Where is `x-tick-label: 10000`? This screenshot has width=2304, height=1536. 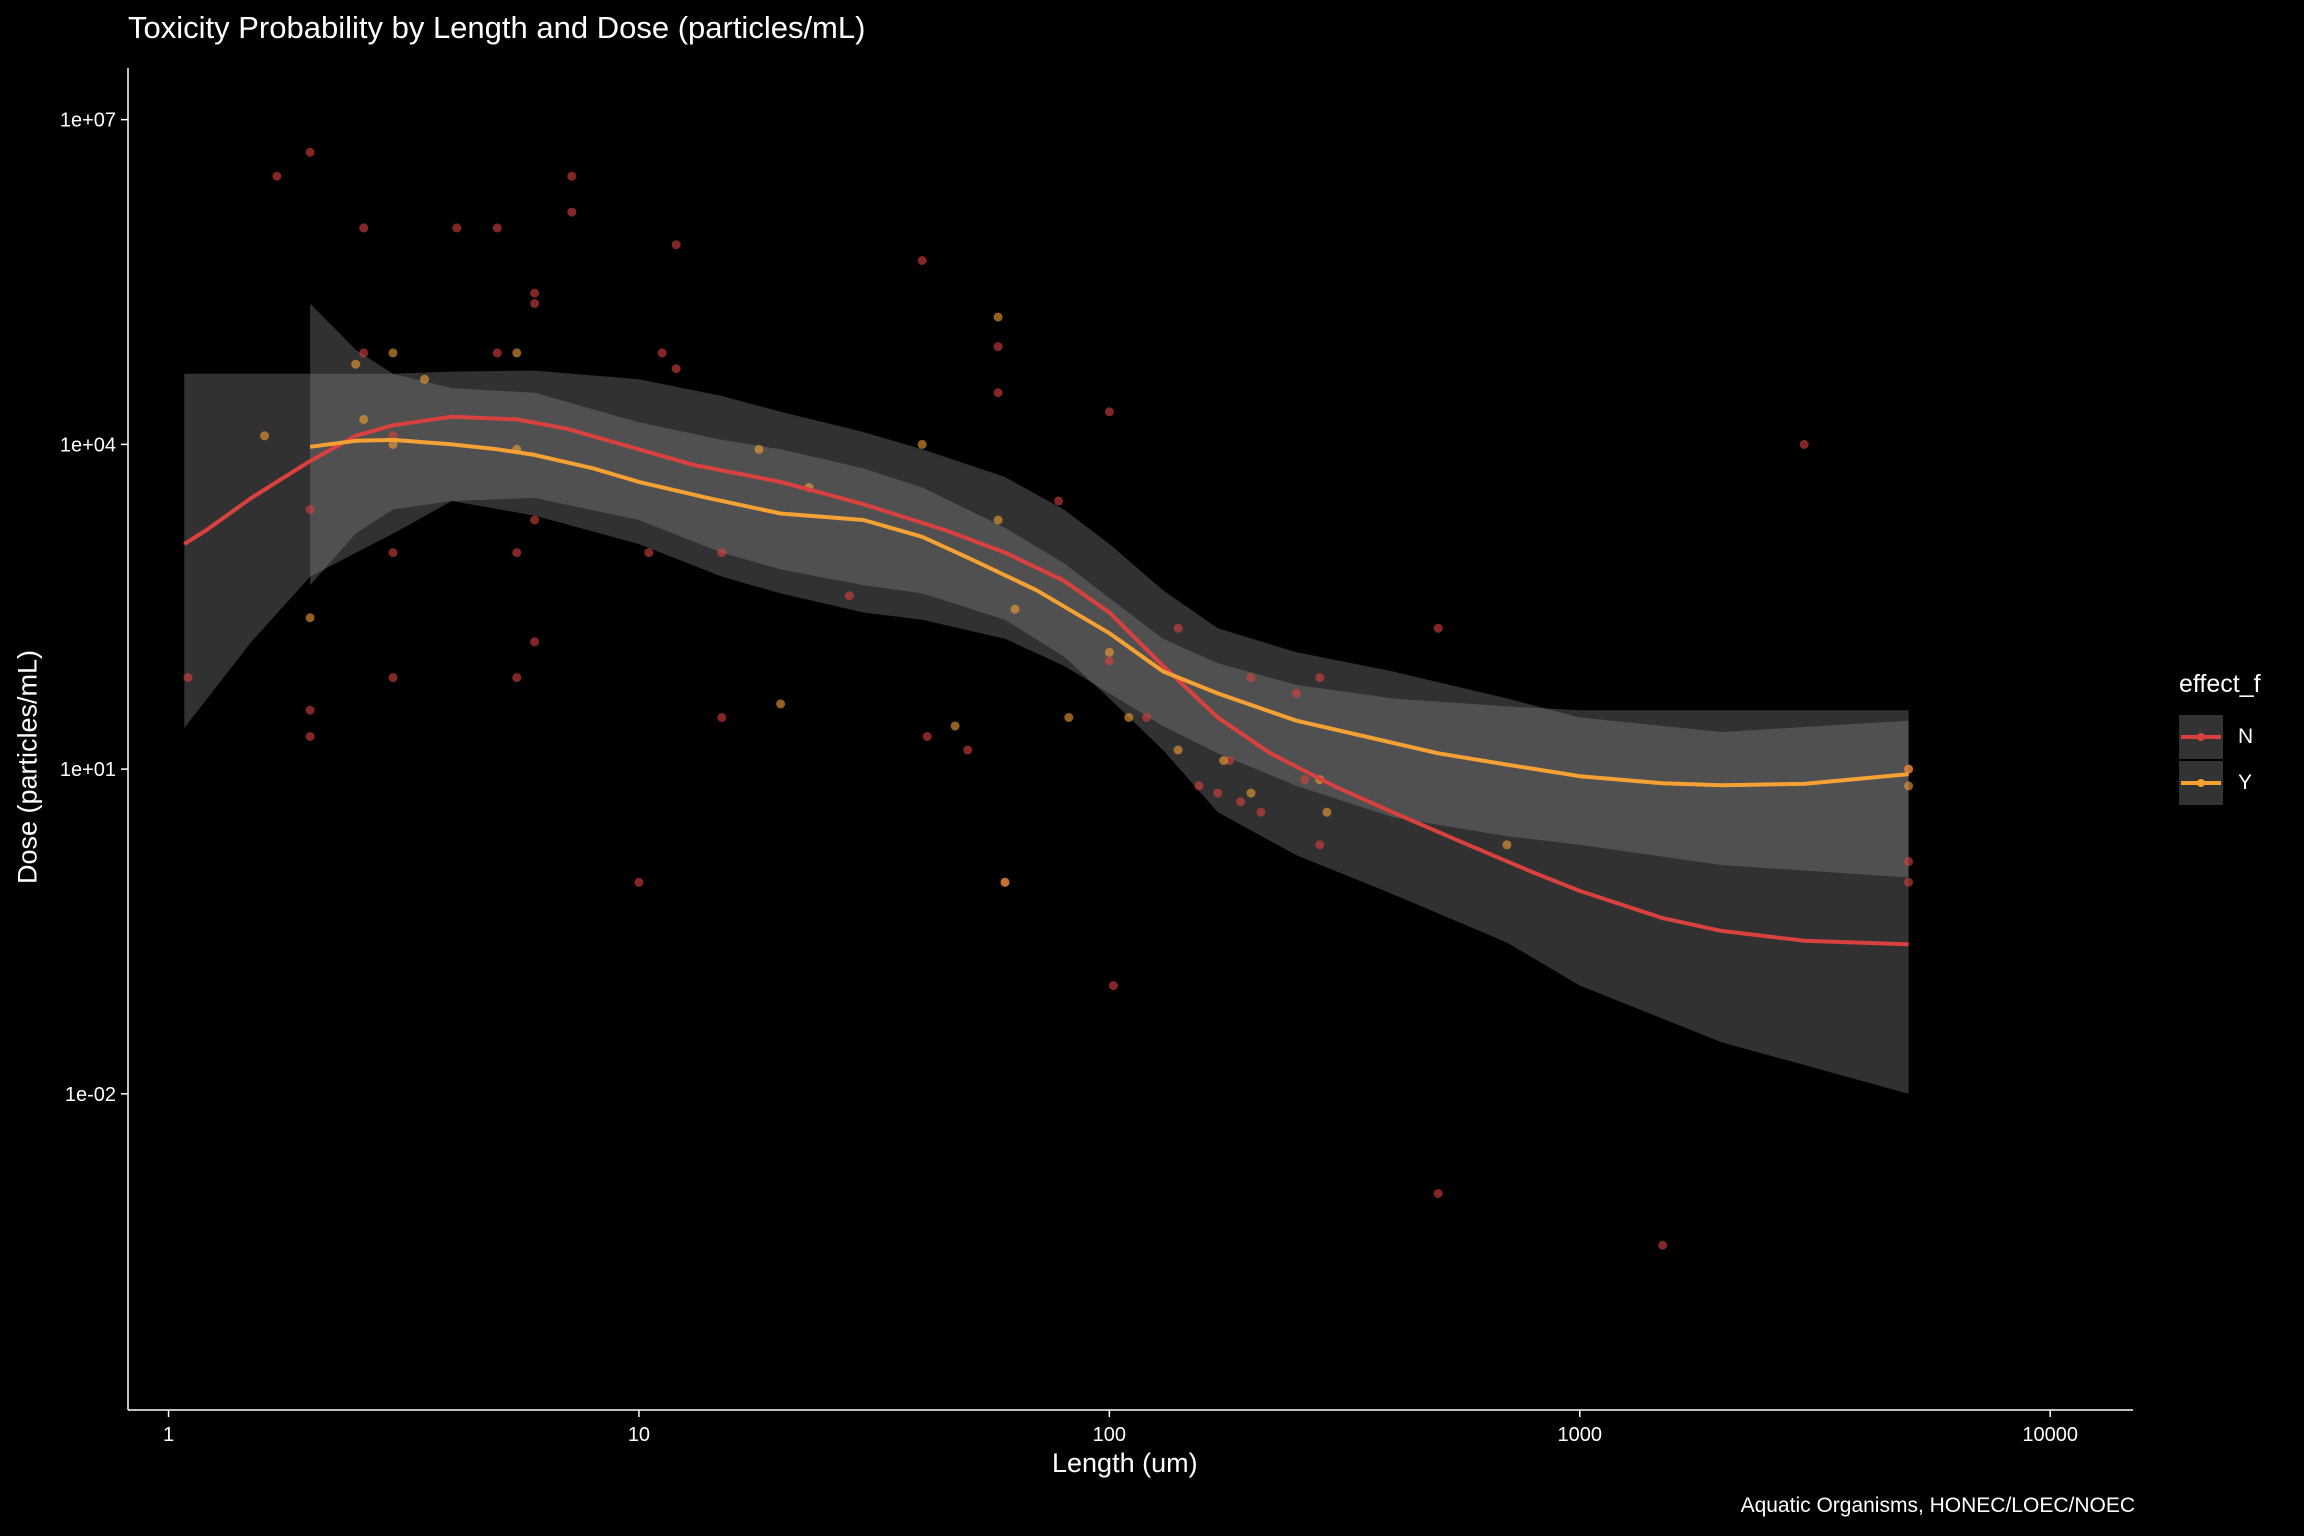 x-tick-label: 10000 is located at coordinates (2050, 1435).